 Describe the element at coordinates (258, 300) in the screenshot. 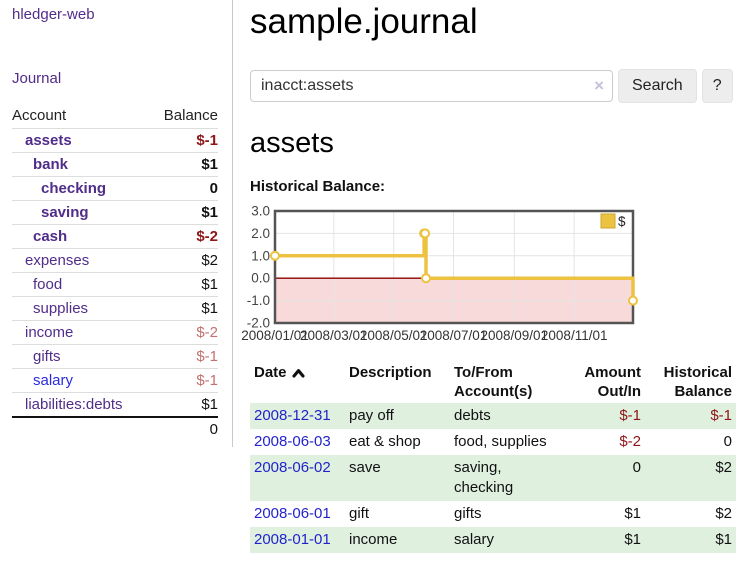

I see `y-tick-label: -1.0` at that location.